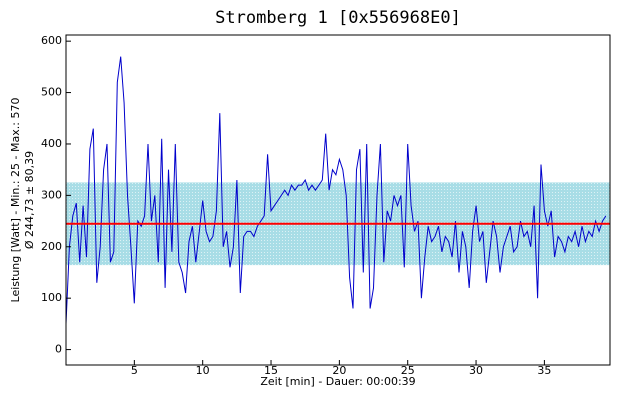  Describe the element at coordinates (51, 40) in the screenshot. I see `y-tick-label: 600` at that location.